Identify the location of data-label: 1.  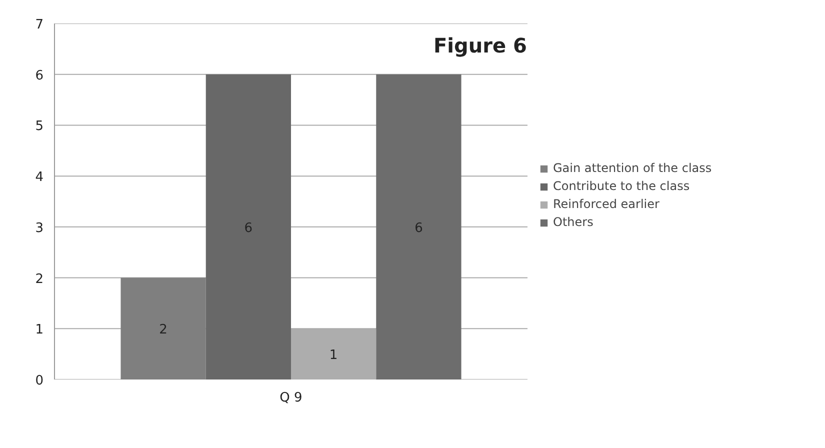
(333, 356).